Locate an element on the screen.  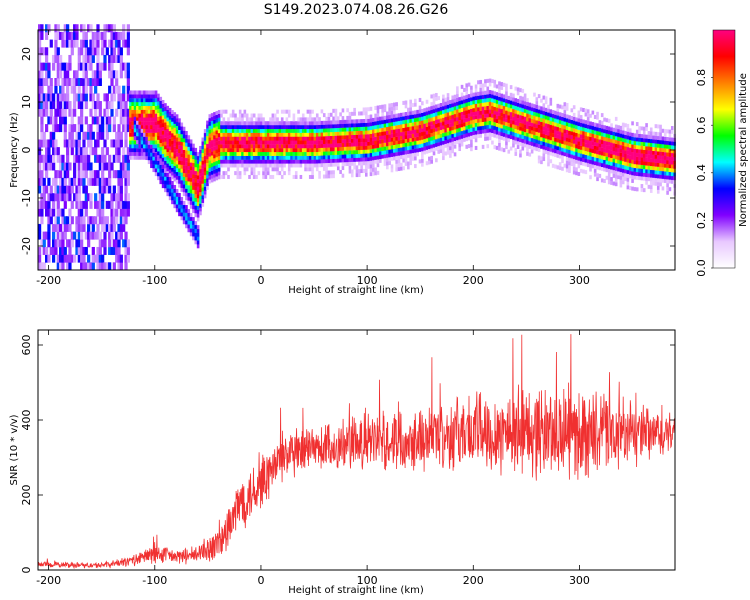
colorbar-ticks: 0.00.20.40.60.8 is located at coordinates (704, 173).